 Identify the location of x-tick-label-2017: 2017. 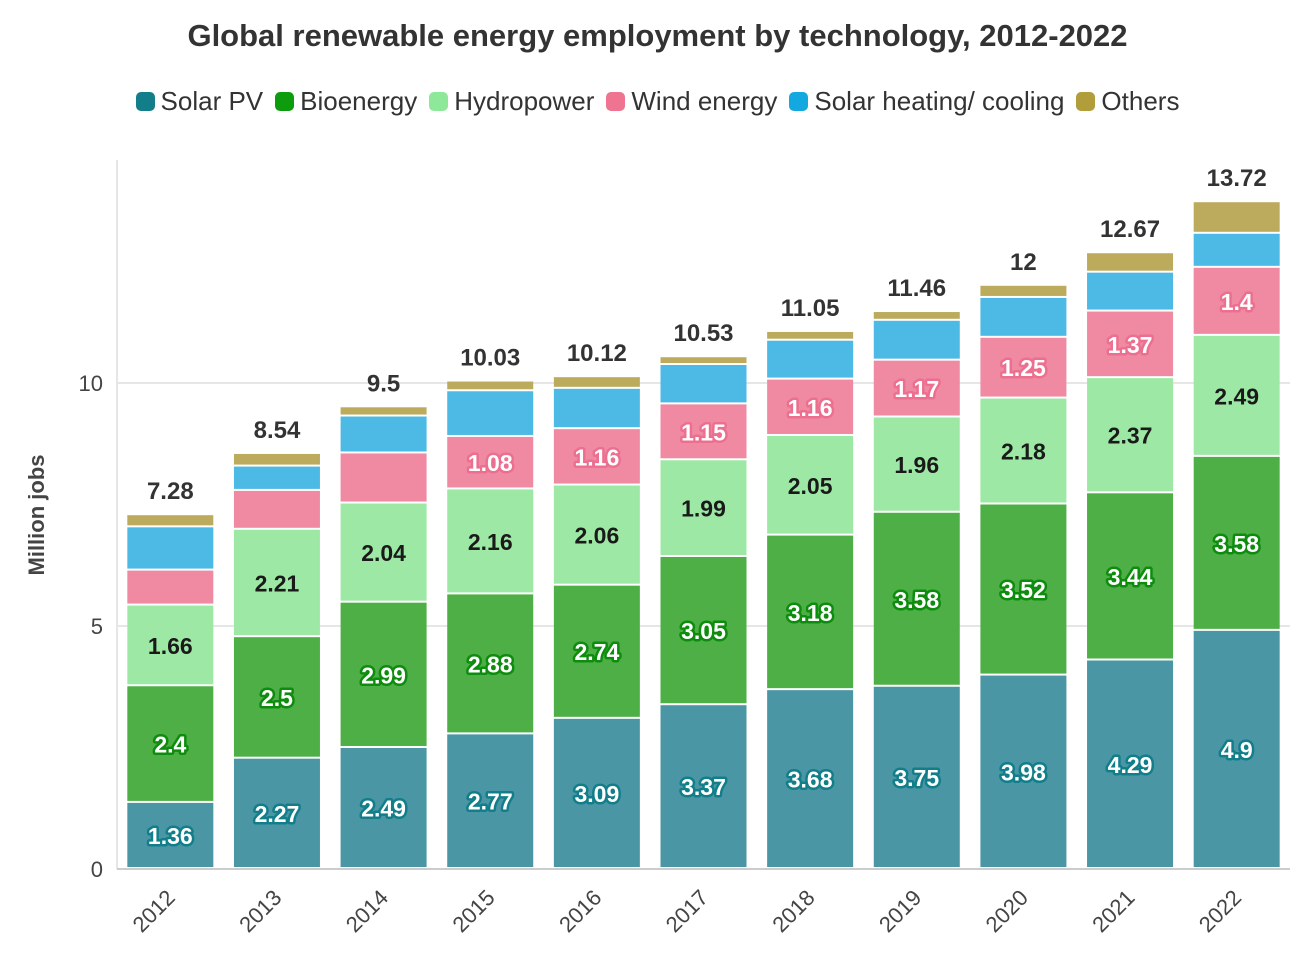
(687, 911).